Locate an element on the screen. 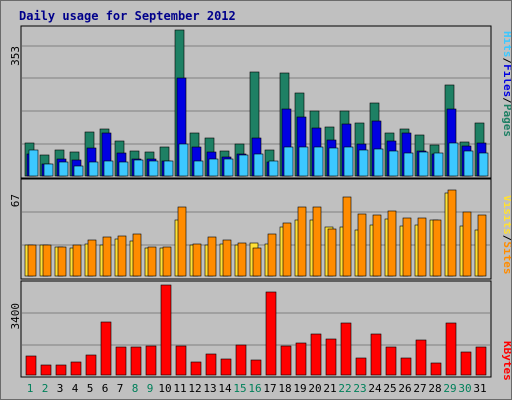  day-label-23: 23 is located at coordinates (359, 388).